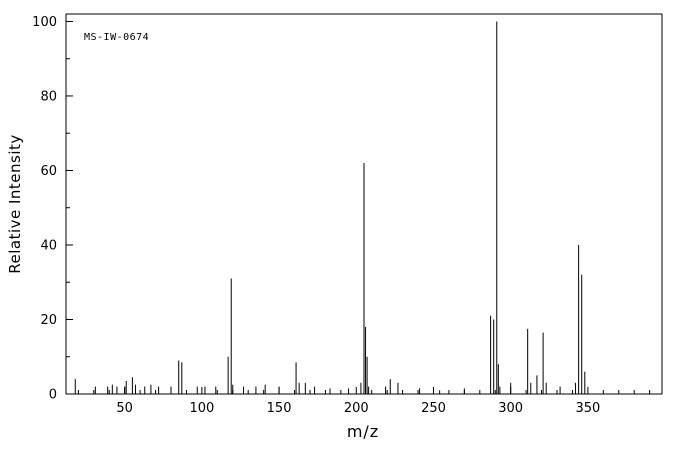  I want to click on y-tick-label: 100, so click(44, 22).